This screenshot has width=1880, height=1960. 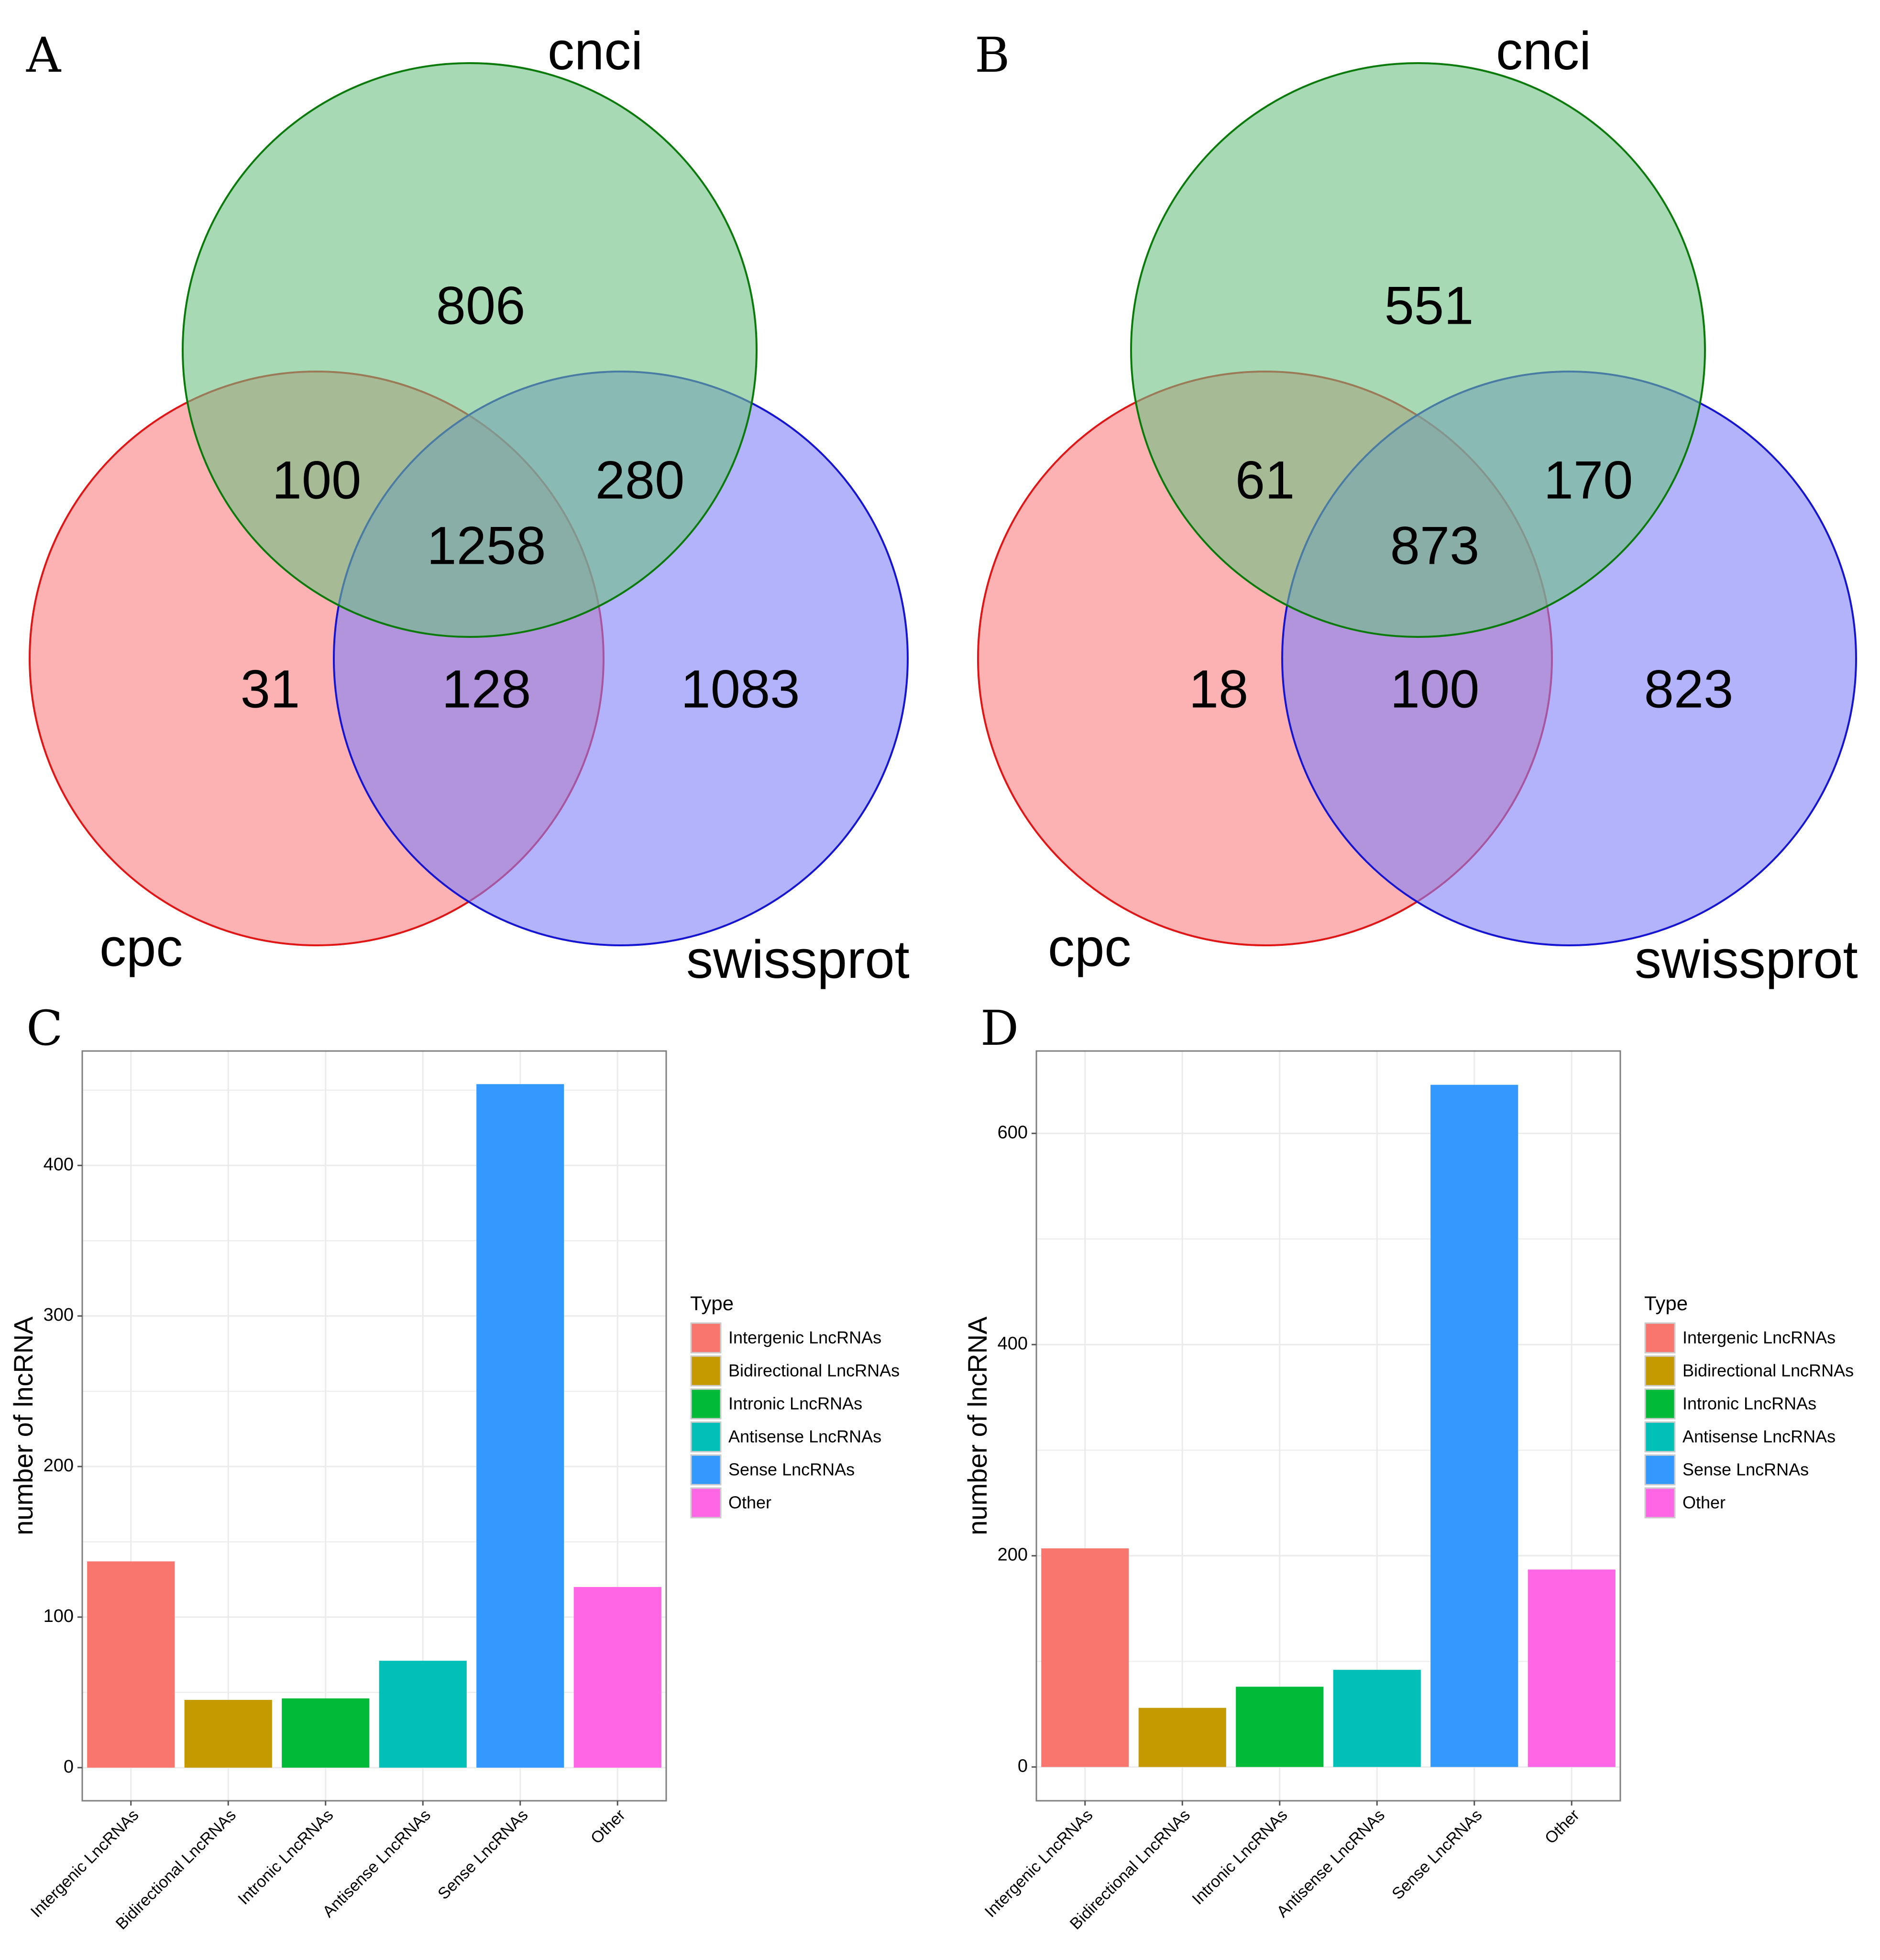 I want to click on venn-count-swissprot-only: 1083, so click(x=740, y=689).